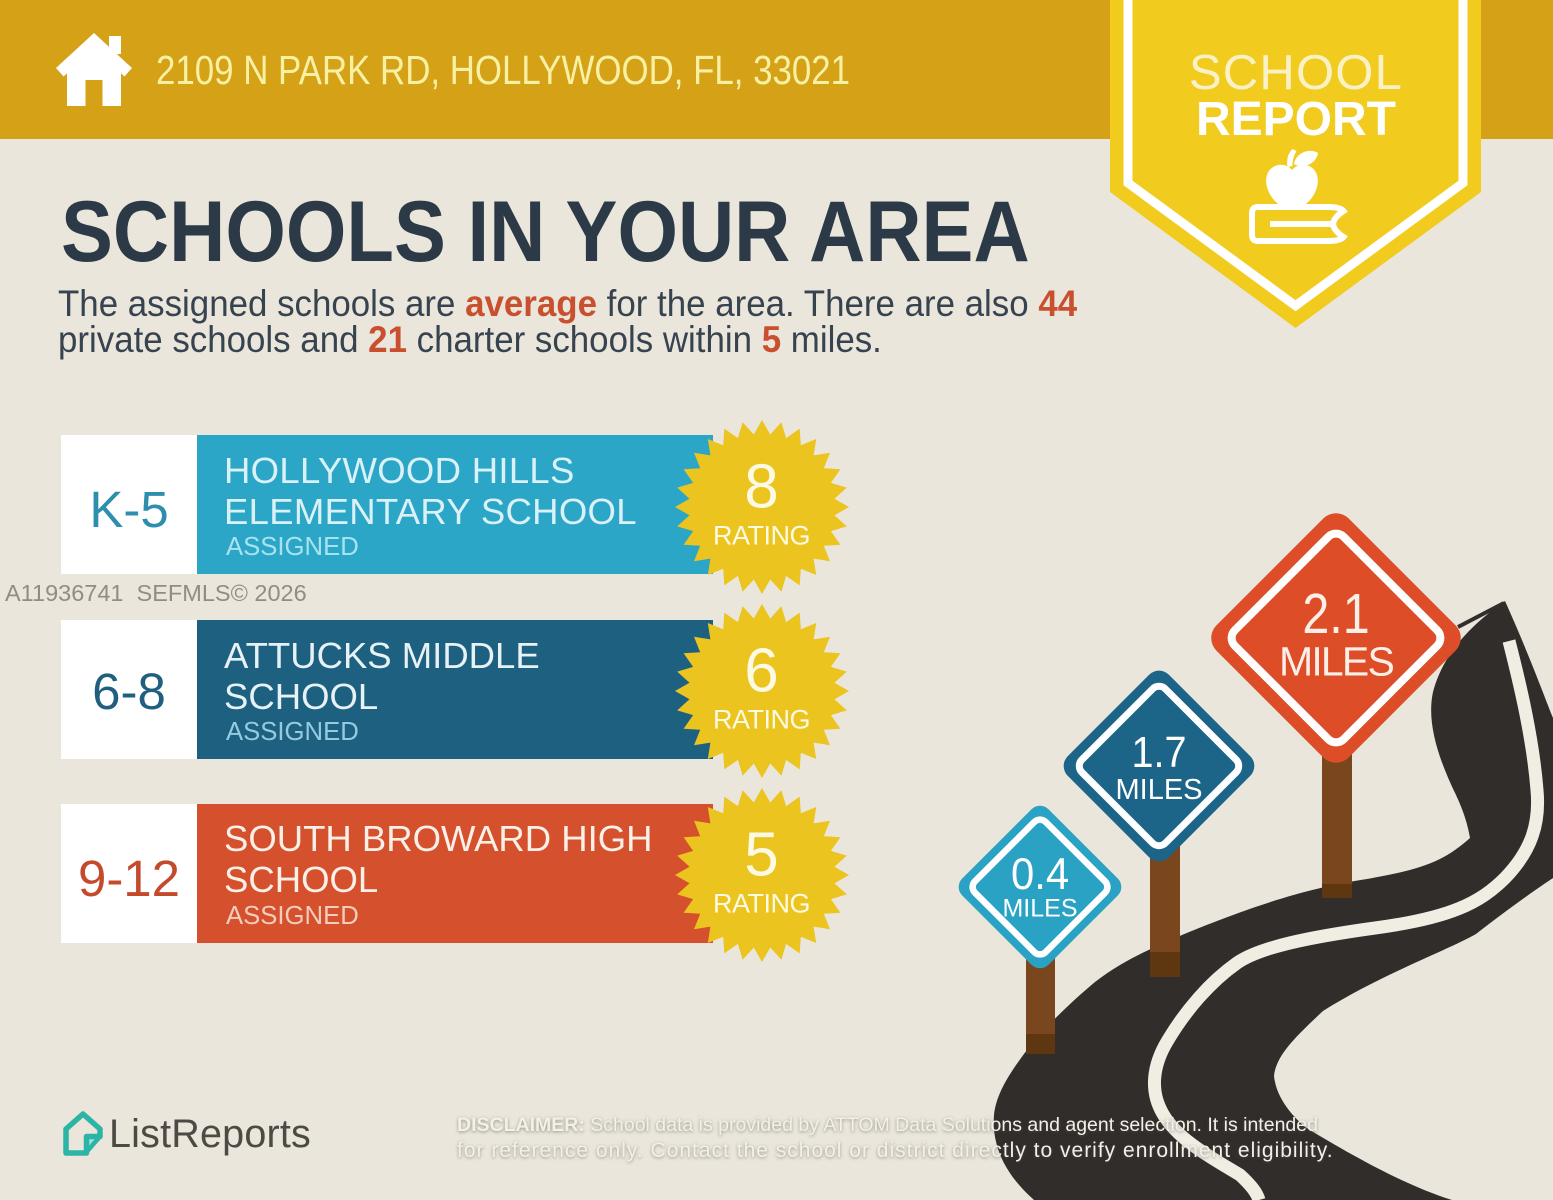  What do you see at coordinates (761, 487) in the screenshot?
I see `svg-text: 8` at bounding box center [761, 487].